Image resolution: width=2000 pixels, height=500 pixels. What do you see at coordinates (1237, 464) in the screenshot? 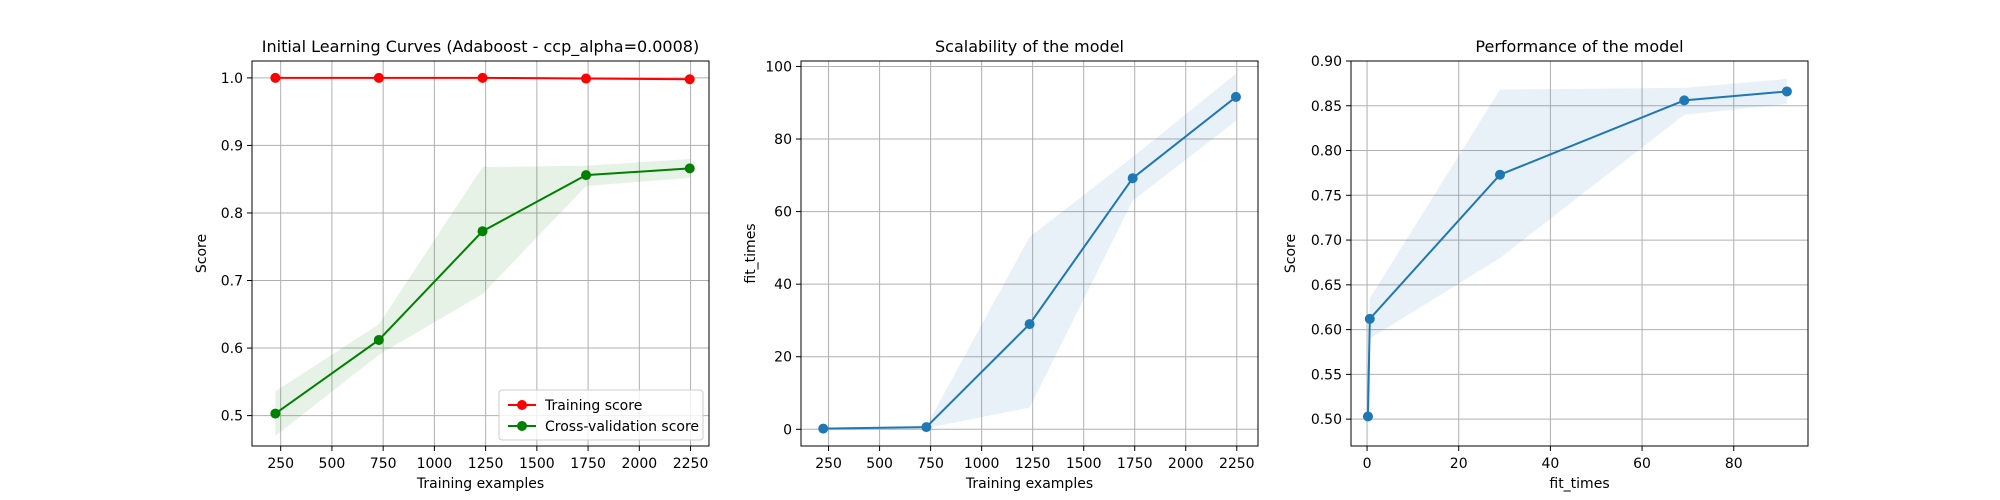
I see `scalability-xtick-label: 2250` at bounding box center [1237, 464].